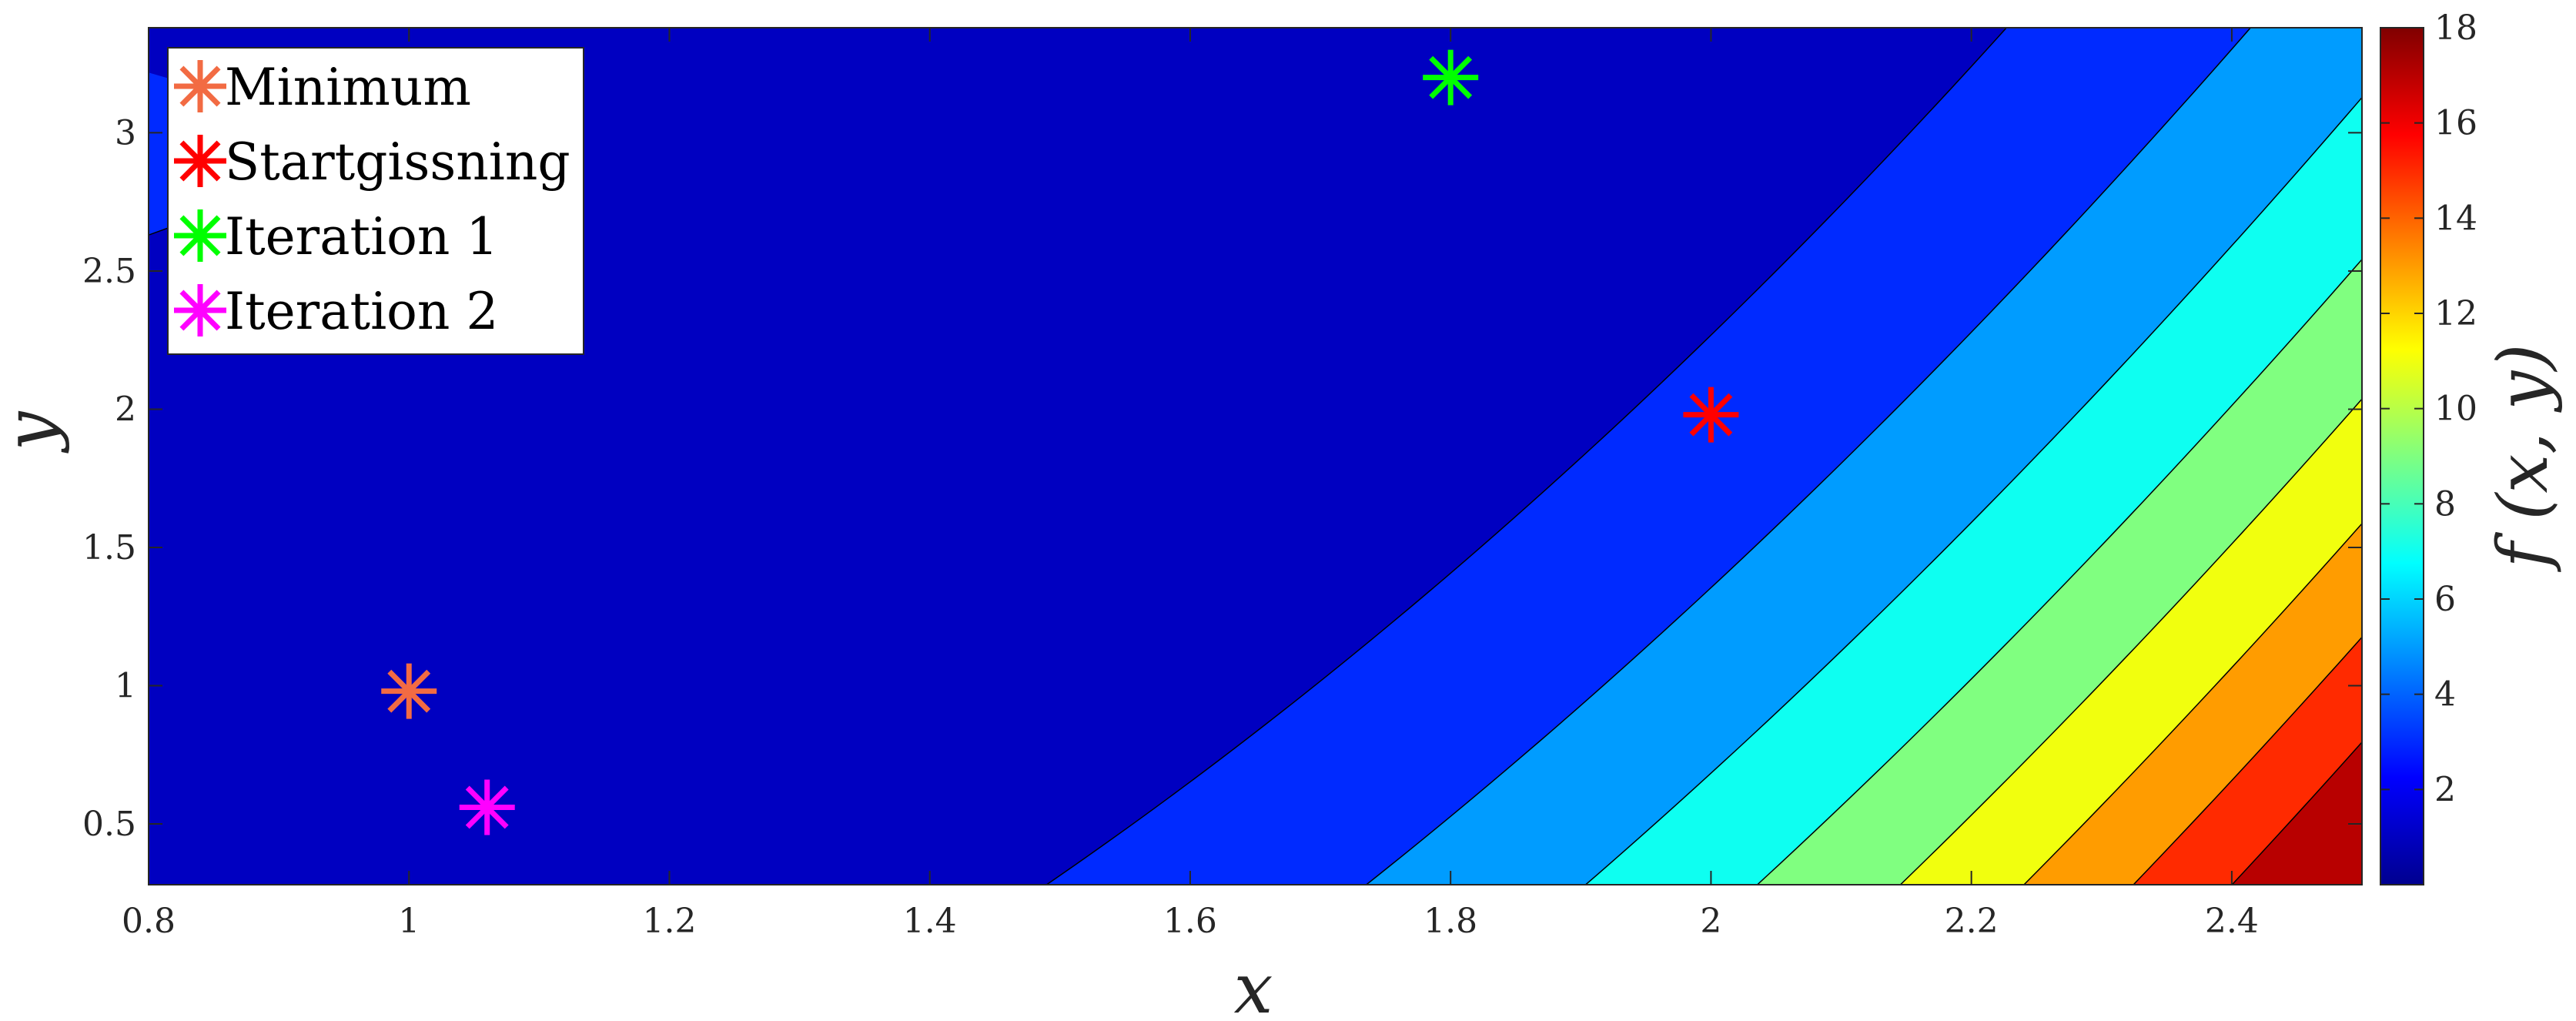 This screenshot has height=1021, width=2576. I want to click on contour-band, so click(2297, 813).